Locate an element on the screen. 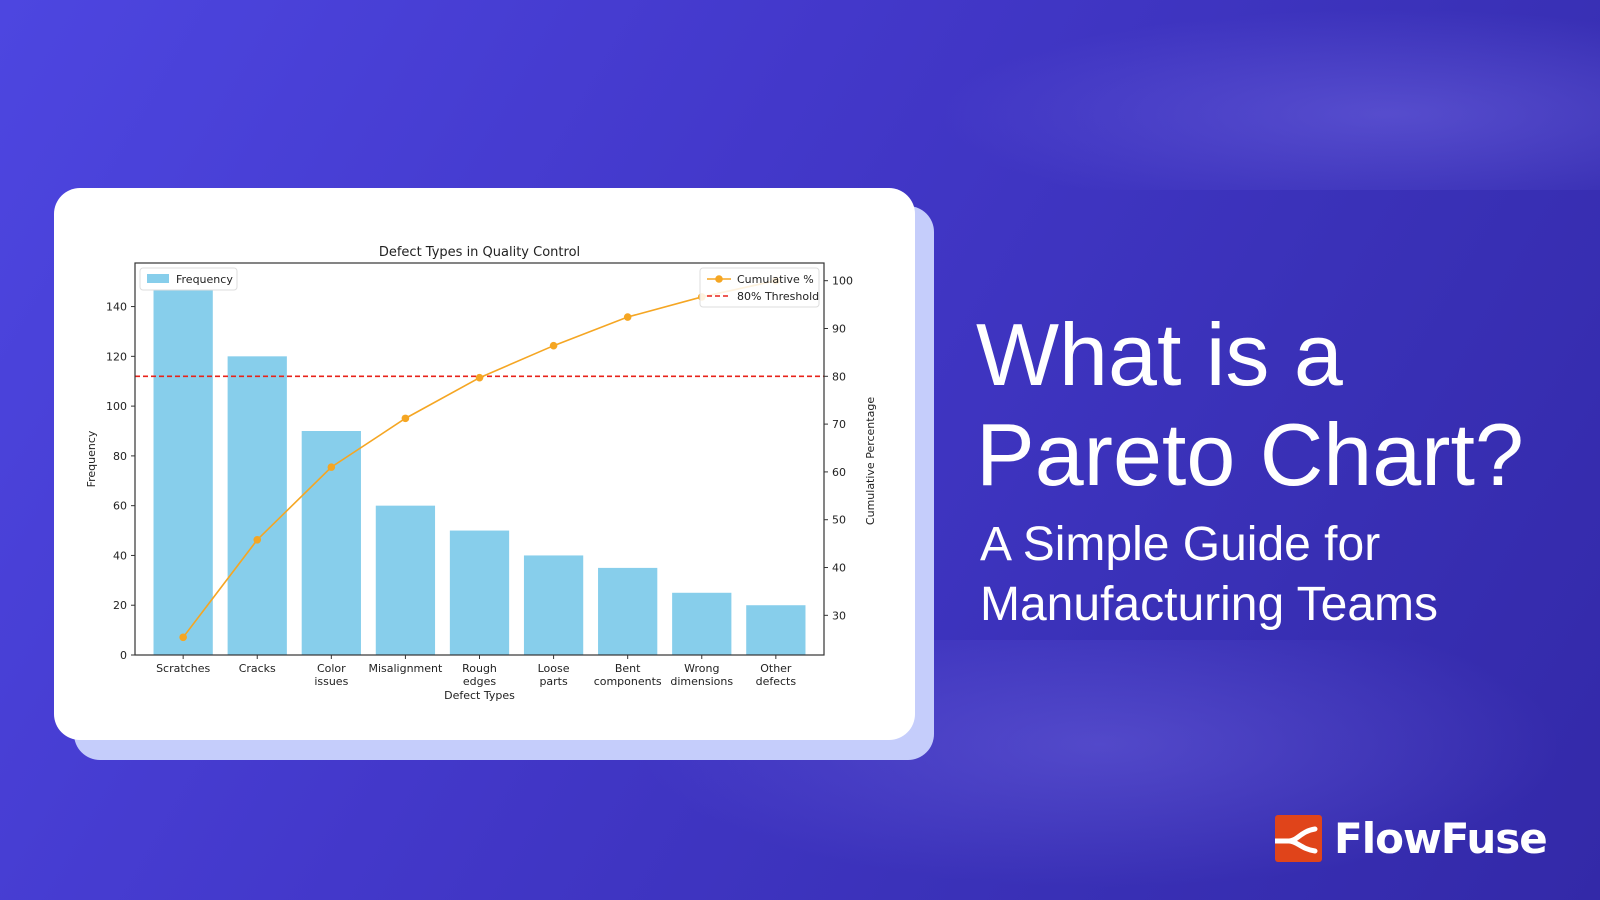 This screenshot has width=1600, height=900. x-tick-label: issues is located at coordinates (331, 681).